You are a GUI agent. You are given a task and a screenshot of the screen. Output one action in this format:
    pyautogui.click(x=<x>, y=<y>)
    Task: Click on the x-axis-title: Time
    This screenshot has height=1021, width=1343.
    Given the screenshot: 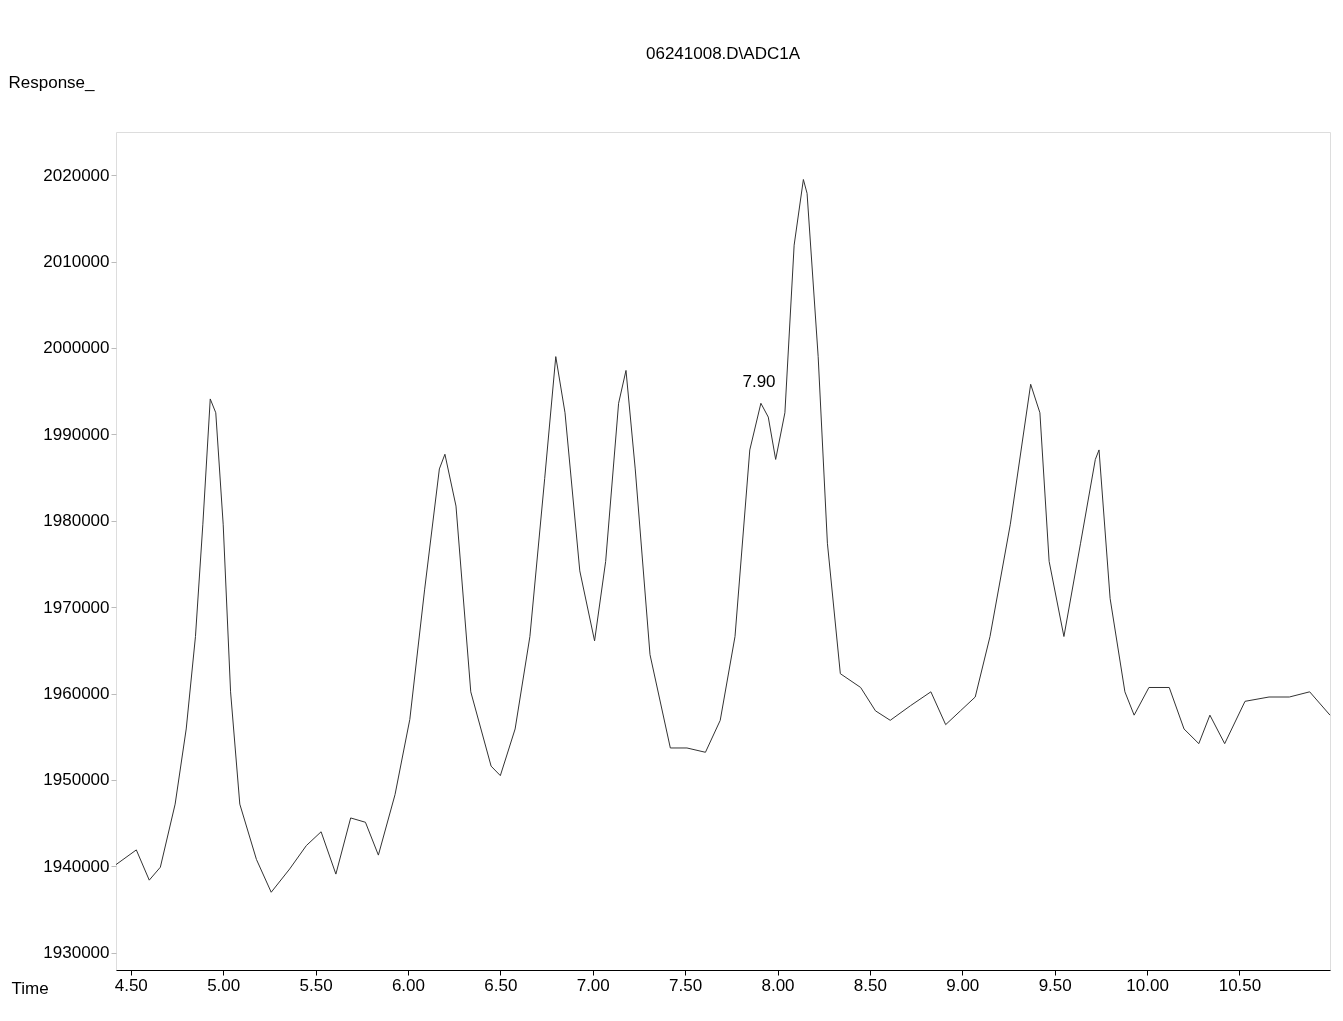 What is the action you would take?
    pyautogui.click(x=30, y=988)
    